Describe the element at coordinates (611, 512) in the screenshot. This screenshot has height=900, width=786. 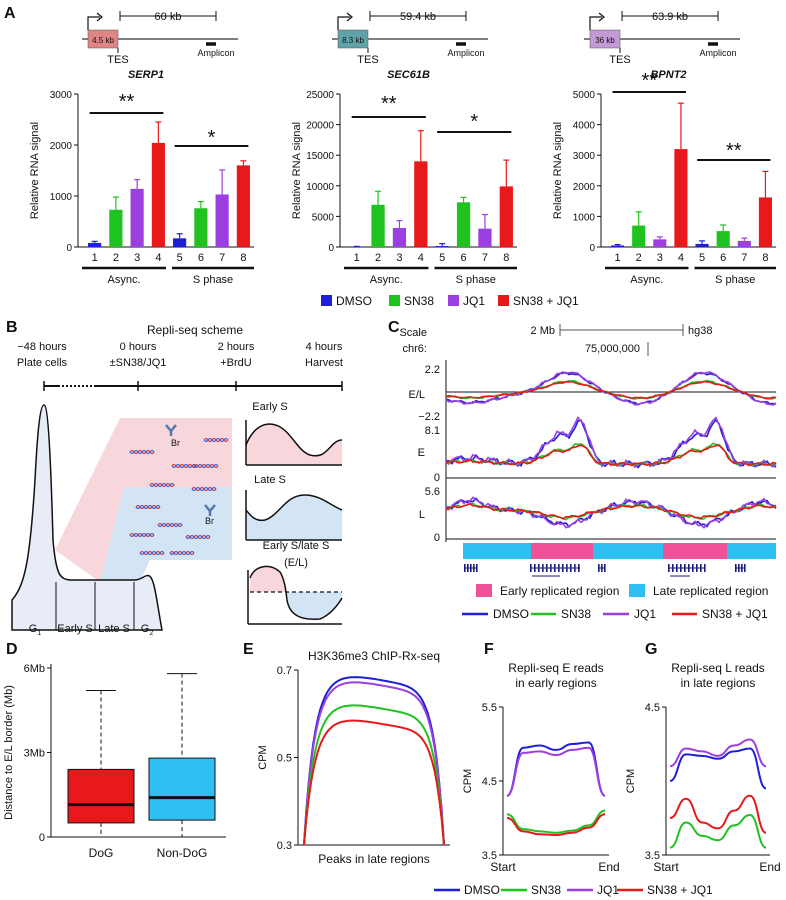
I see `track-l-jq1` at that location.